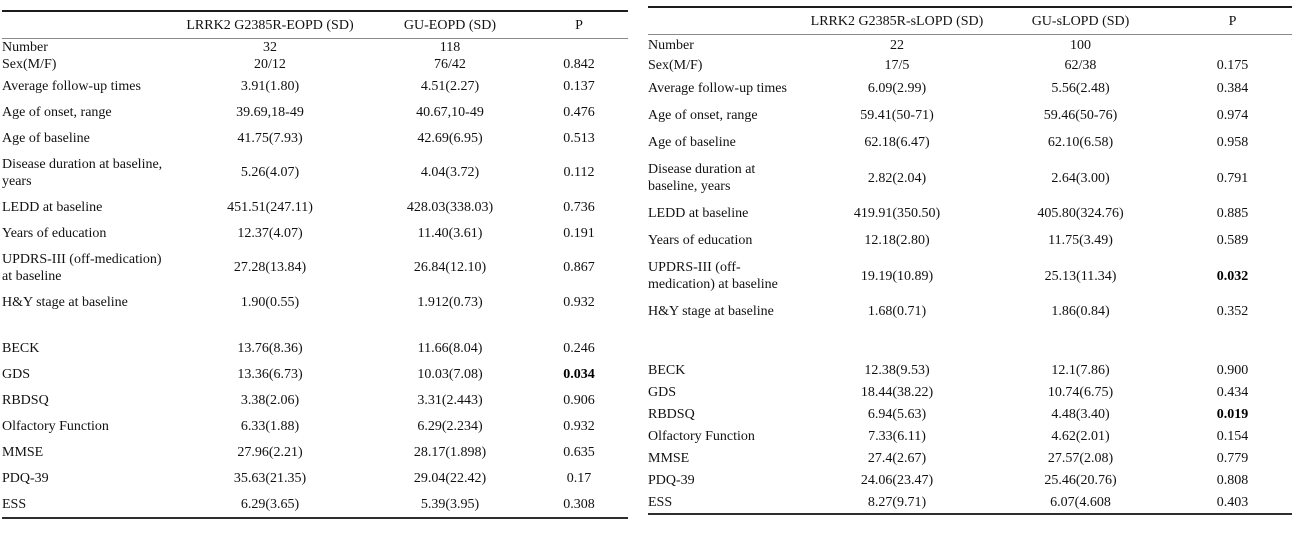 This screenshot has height=540, width=1294. Describe the element at coordinates (675, 65) in the screenshot. I see `row-label: Sex(M/F)` at that location.